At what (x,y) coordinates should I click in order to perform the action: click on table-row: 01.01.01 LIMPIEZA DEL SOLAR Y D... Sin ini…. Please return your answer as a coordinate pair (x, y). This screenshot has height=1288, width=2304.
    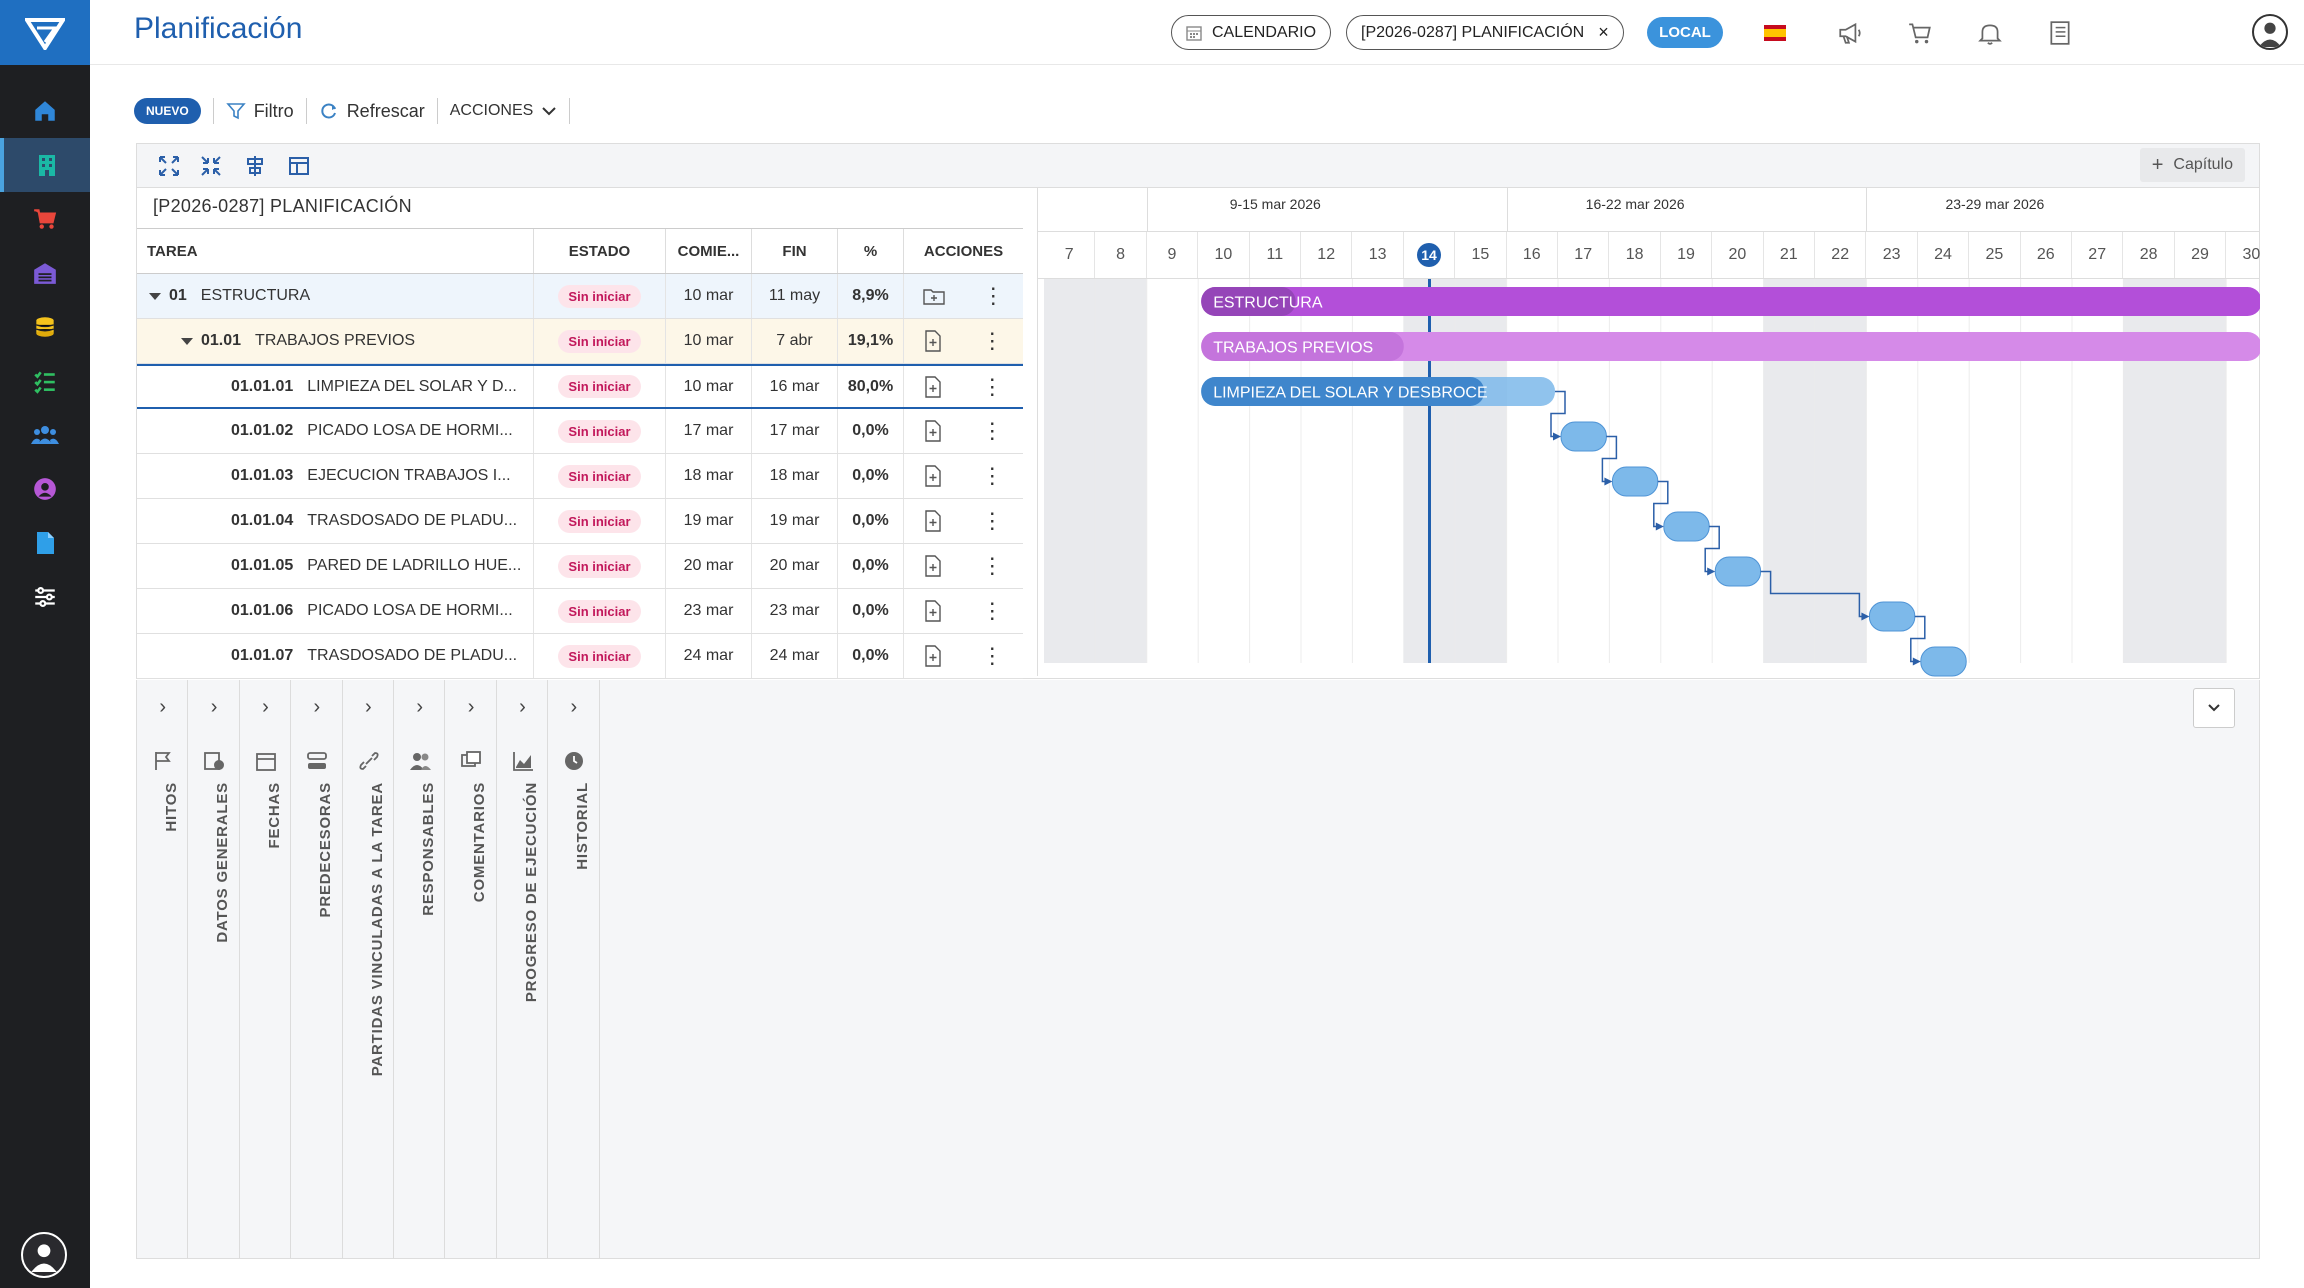
    Looking at the image, I should click on (580, 386).